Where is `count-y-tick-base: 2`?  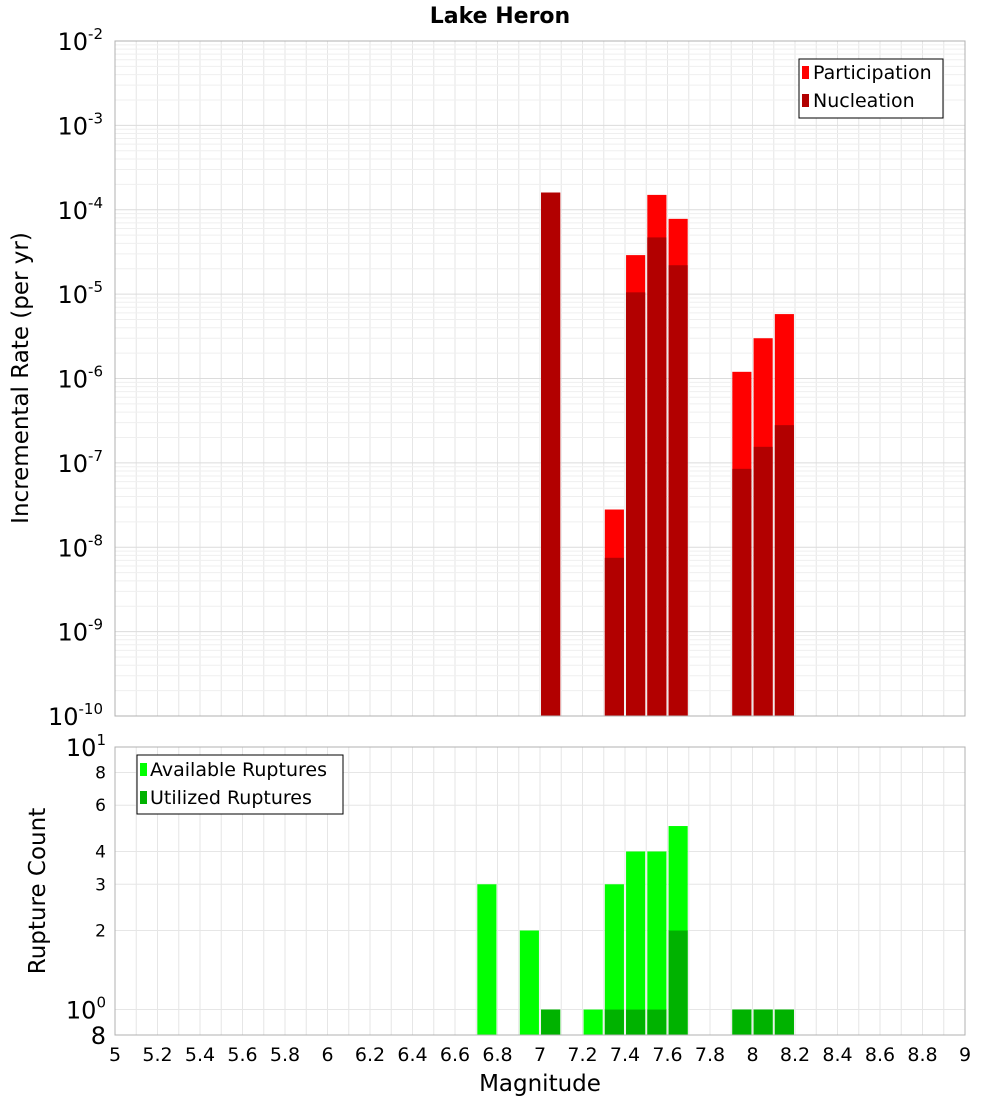
count-y-tick-base: 2 is located at coordinates (100, 932).